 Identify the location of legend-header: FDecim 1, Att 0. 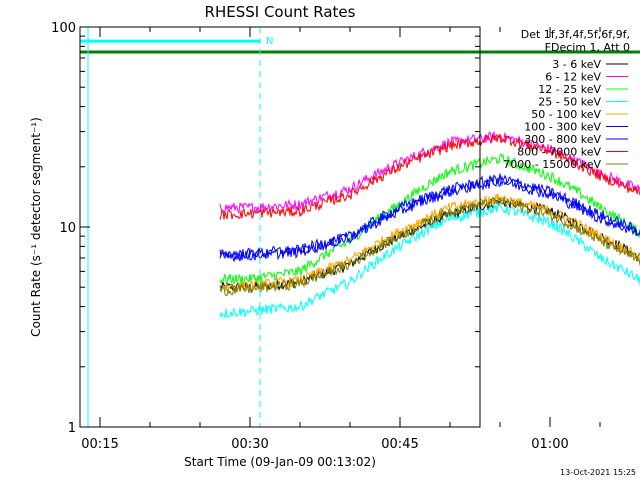
(587, 47).